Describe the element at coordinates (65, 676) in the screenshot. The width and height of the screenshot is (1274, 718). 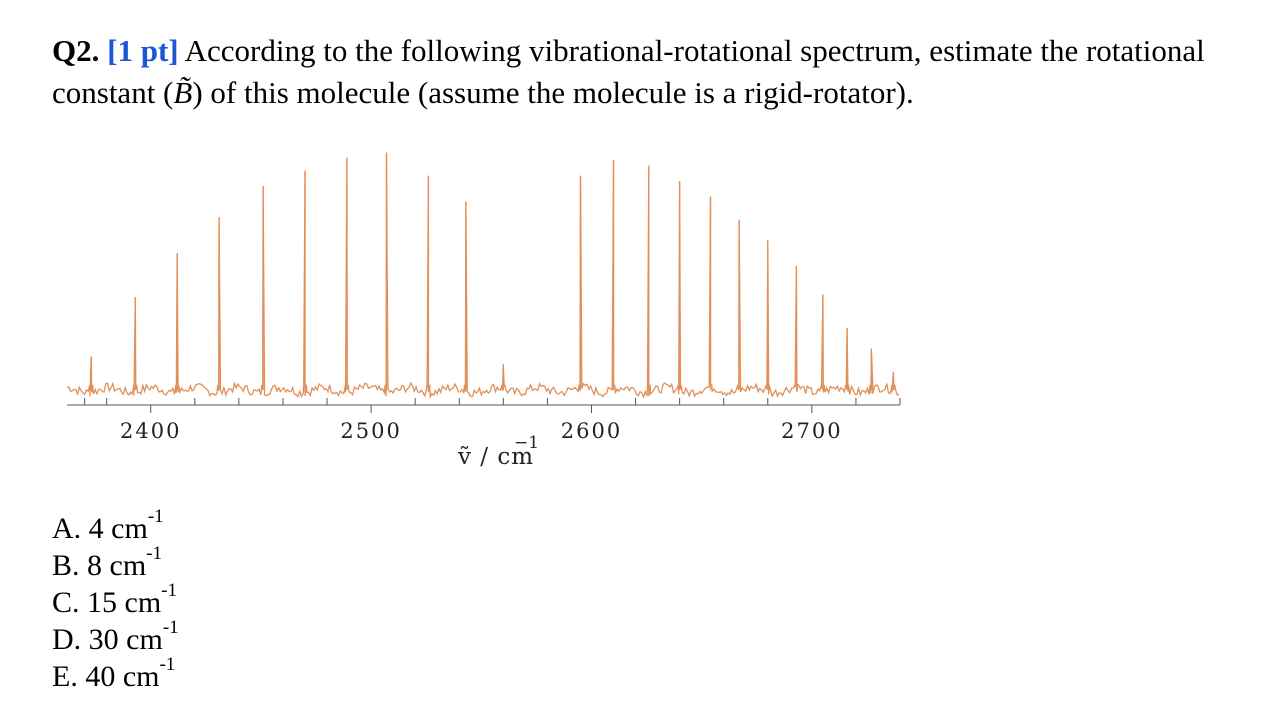
I see `option-letter: E.` at that location.